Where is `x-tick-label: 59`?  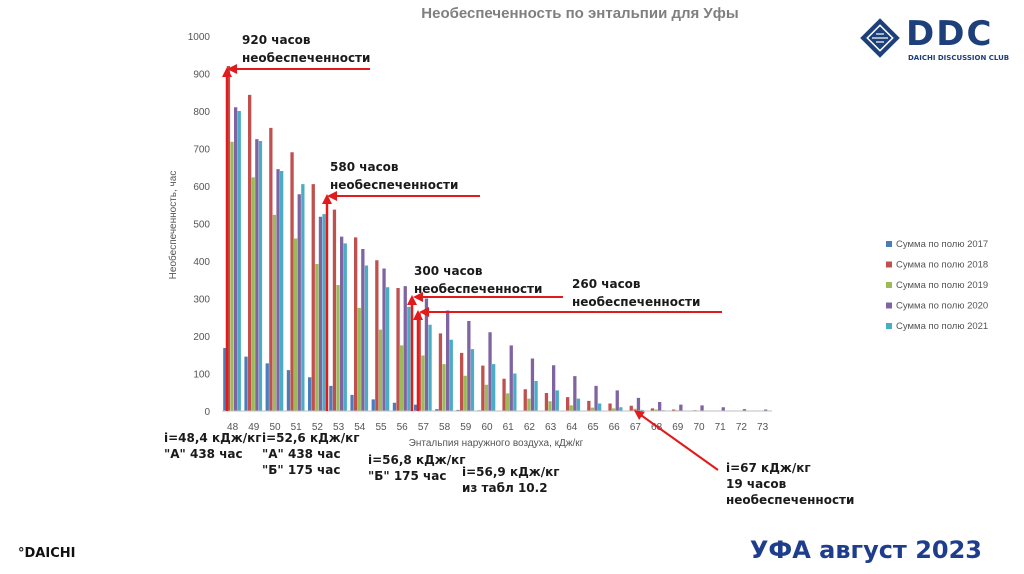 x-tick-label: 59 is located at coordinates (466, 427).